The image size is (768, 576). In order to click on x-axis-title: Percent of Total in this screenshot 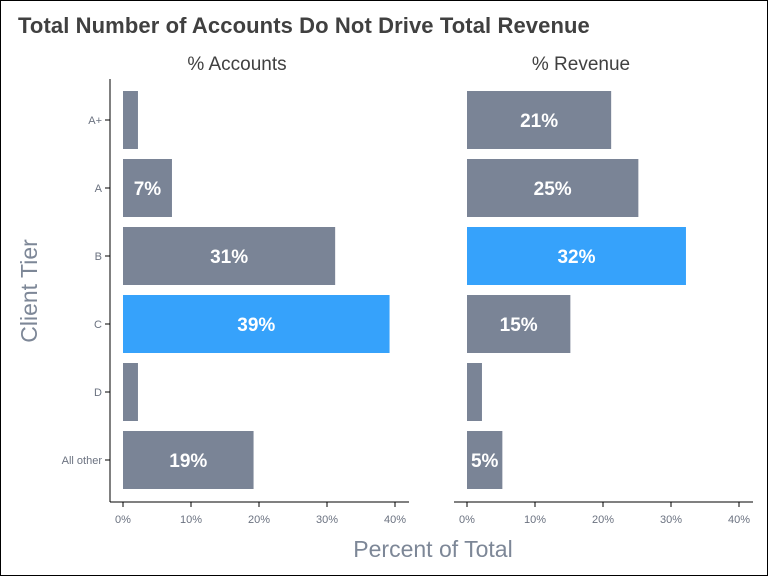, I will do `click(432, 549)`.